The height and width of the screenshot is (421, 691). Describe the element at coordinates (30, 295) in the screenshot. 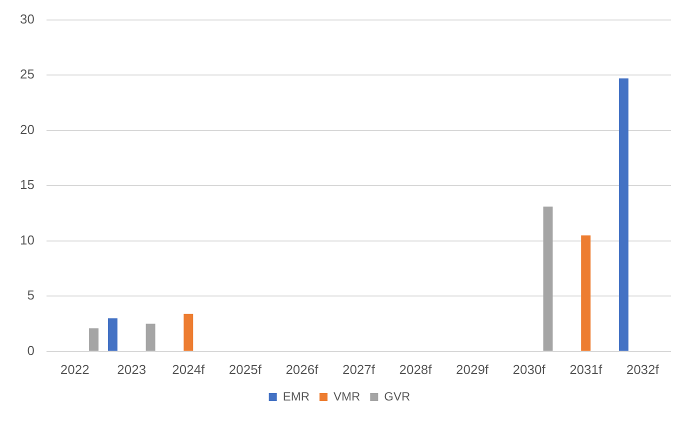

I see `y-tick-label: 5` at that location.